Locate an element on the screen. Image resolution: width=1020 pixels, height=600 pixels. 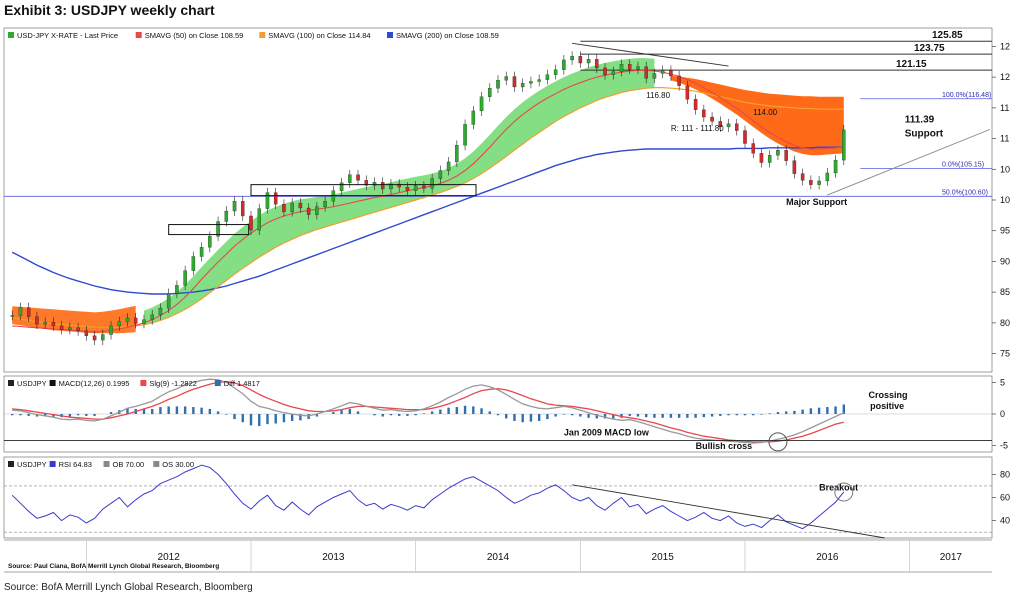
macd-y-tick-label: 5 is located at coordinates (1002, 382).